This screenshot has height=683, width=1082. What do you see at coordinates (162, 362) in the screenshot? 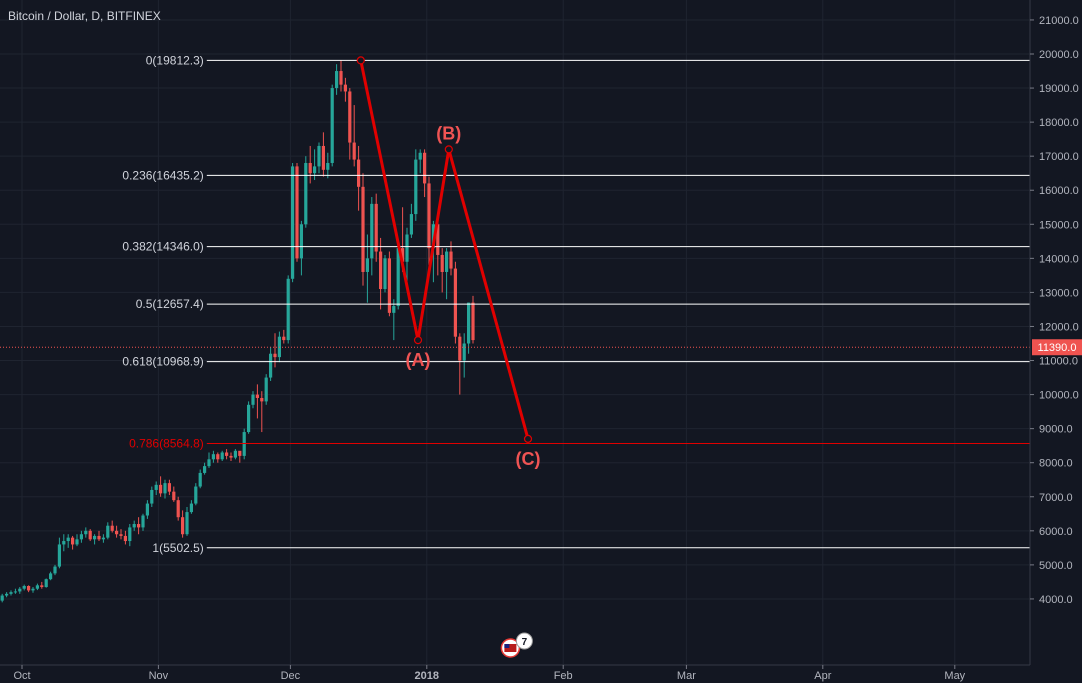
I see `fib-label-0.618: 0.618(10968.9)` at bounding box center [162, 362].